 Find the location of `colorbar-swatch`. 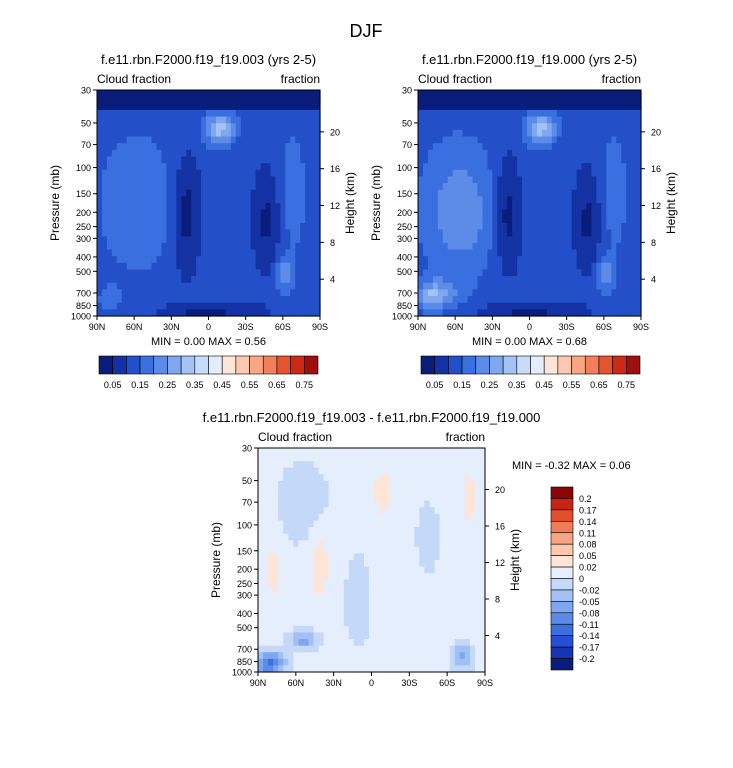

colorbar-swatch is located at coordinates (482, 365).